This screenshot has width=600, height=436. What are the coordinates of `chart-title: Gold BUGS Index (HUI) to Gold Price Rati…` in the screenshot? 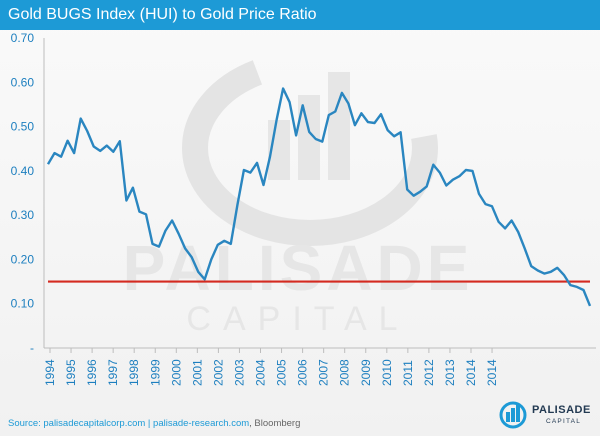 It's located at (162, 14).